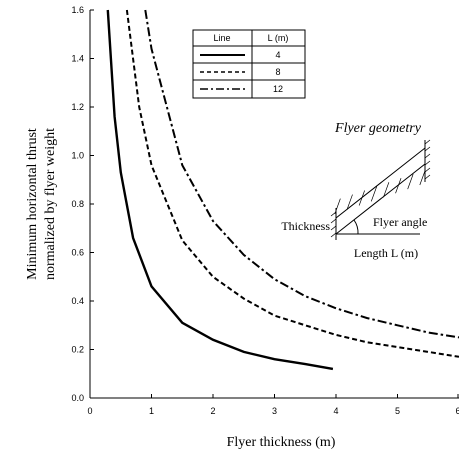  Describe the element at coordinates (50, 204) in the screenshot. I see `y-axis-title-line2: normalized by flyer weight` at that location.